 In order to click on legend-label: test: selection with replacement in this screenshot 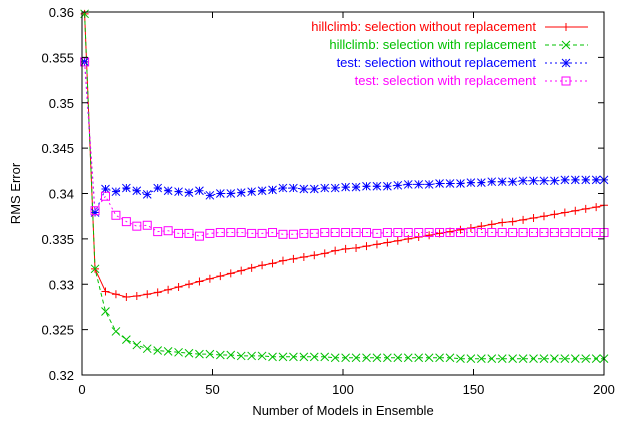, I will do `click(446, 80)`.